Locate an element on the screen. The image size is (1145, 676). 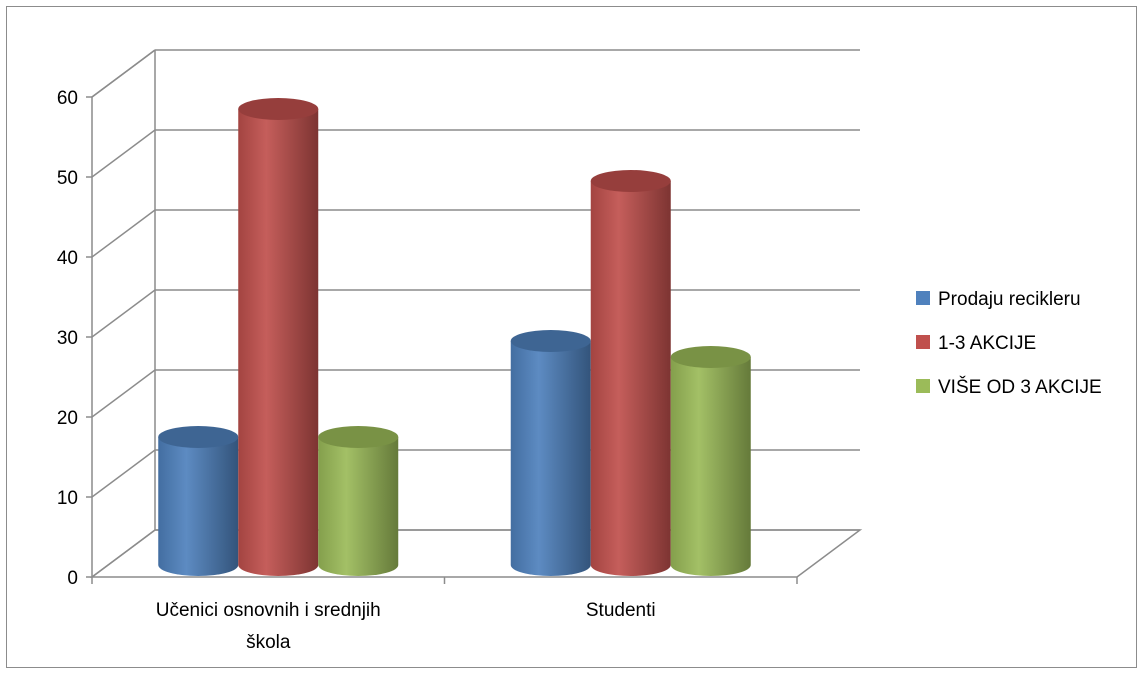
legend-label: 1-3 AKCIJE is located at coordinates (987, 343).